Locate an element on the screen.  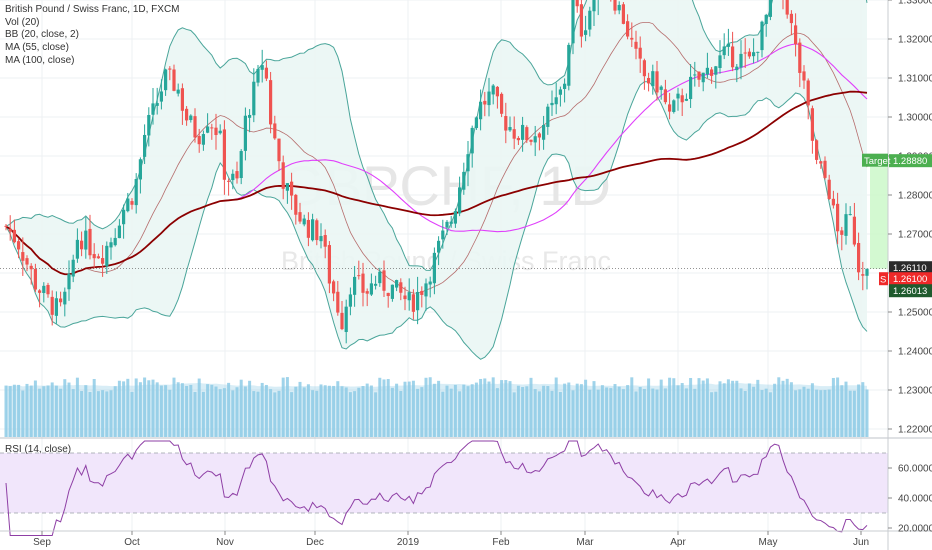
current-price-tag-bg is located at coordinates (910, 268).